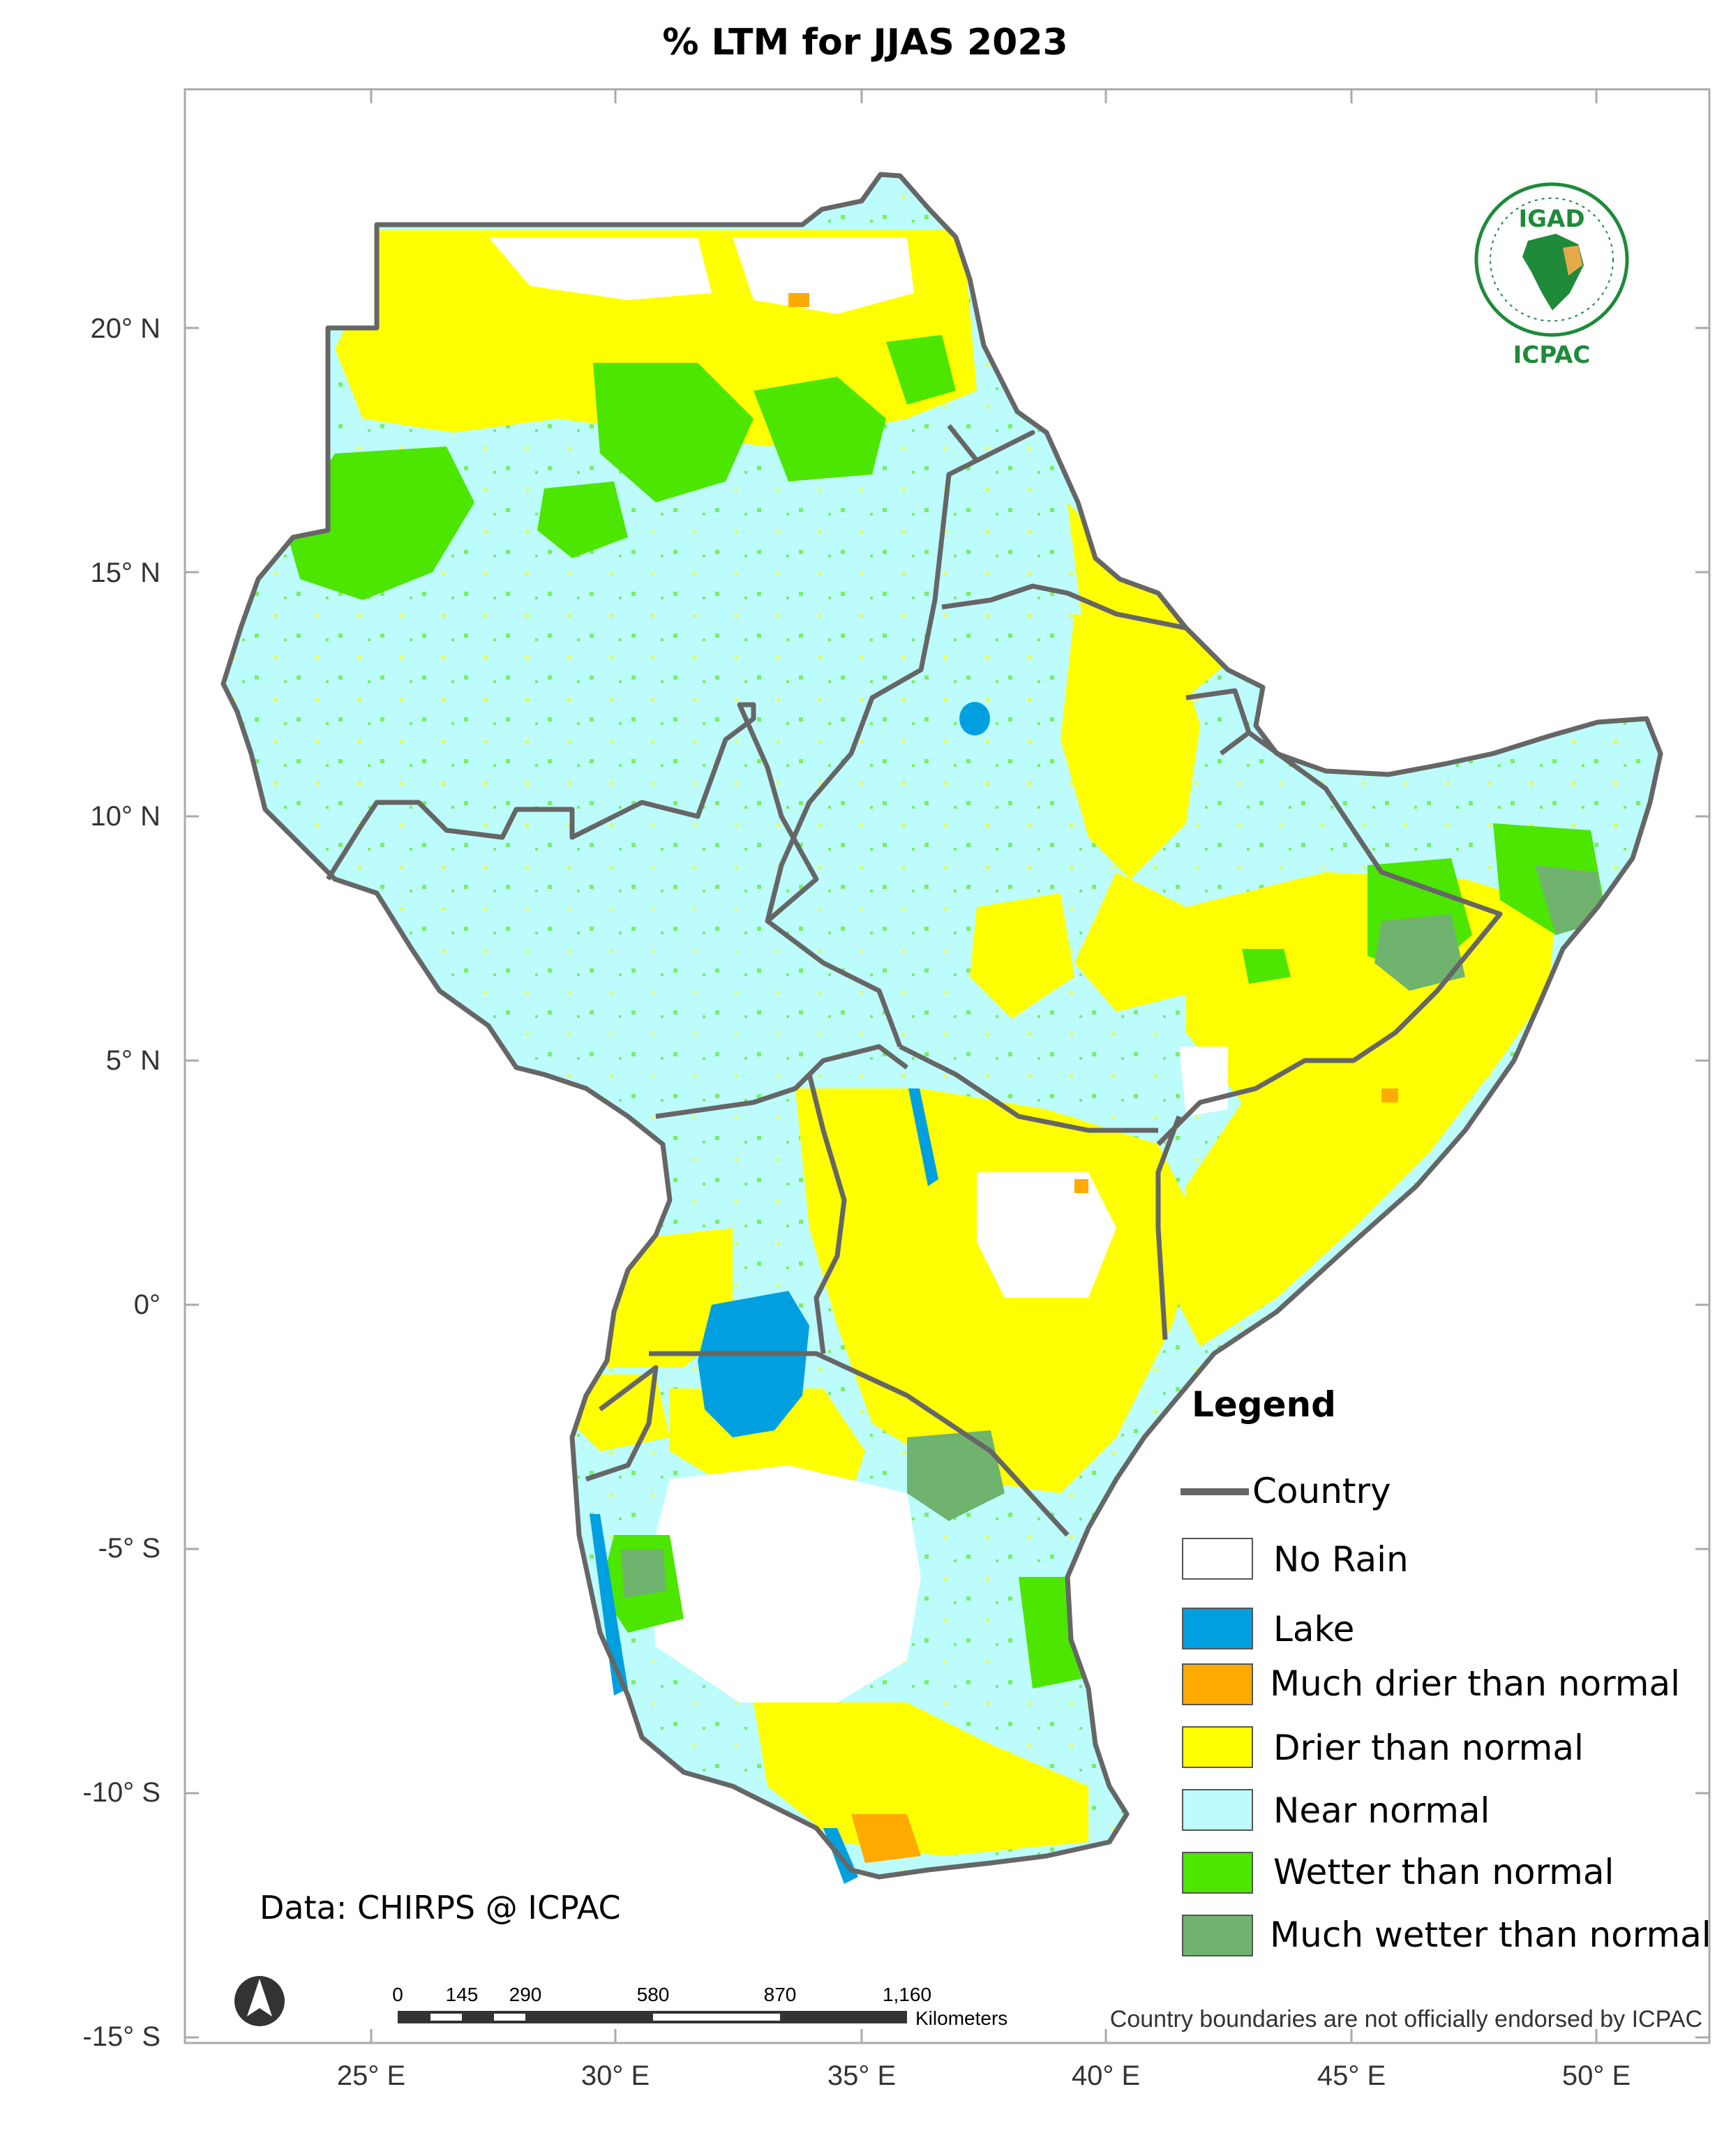 Image resolution: width=1731 pixels, height=2156 pixels. I want to click on lake-tanganyika, so click(609, 1604).